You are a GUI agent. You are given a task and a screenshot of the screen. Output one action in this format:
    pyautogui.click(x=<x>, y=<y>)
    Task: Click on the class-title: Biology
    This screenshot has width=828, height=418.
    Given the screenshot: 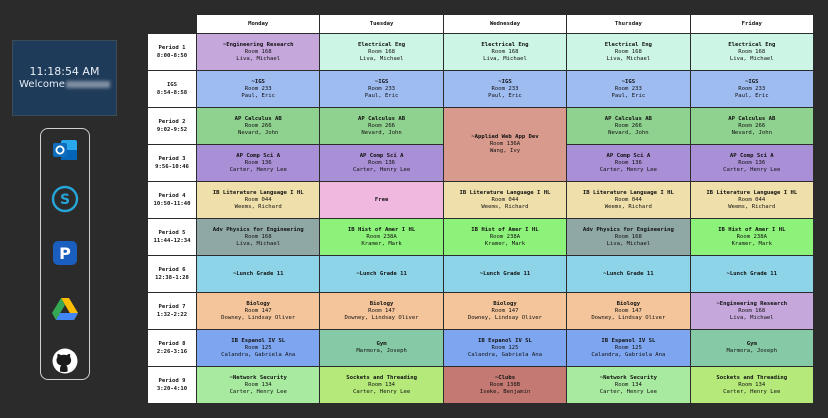 What is the action you would take?
    pyautogui.click(x=628, y=303)
    